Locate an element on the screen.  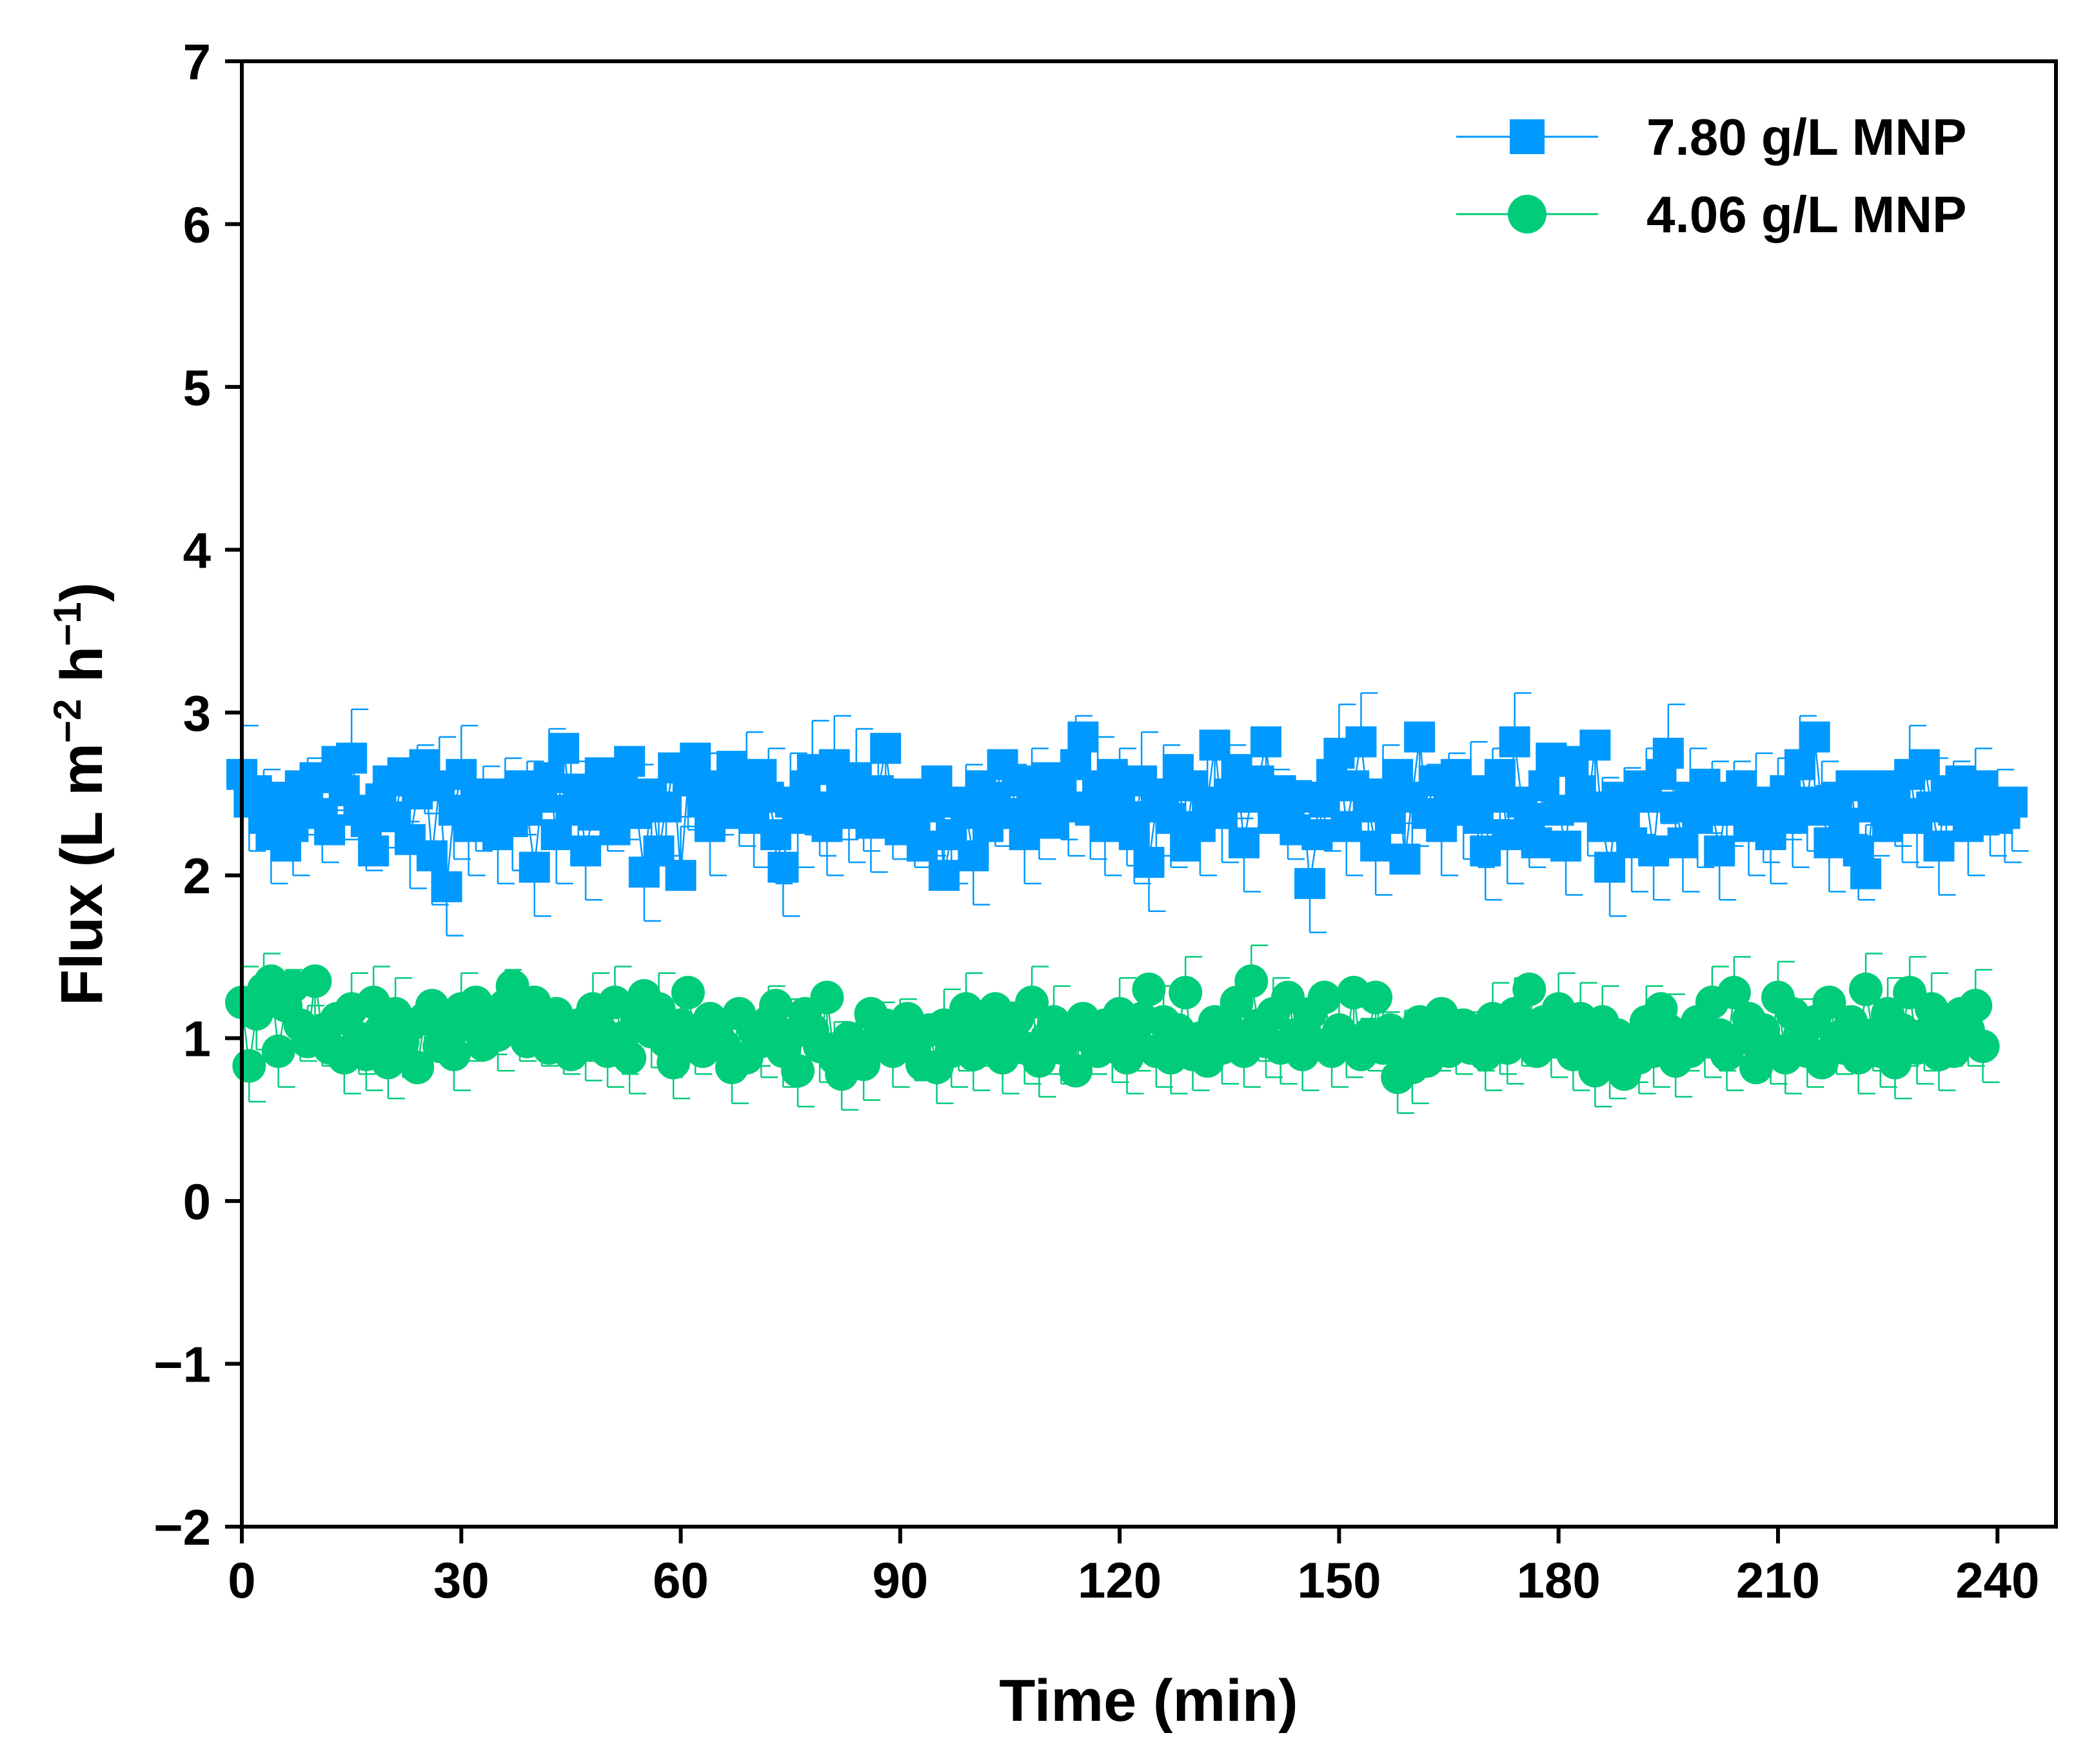
y-tick-label: −2 is located at coordinates (182, 1527).